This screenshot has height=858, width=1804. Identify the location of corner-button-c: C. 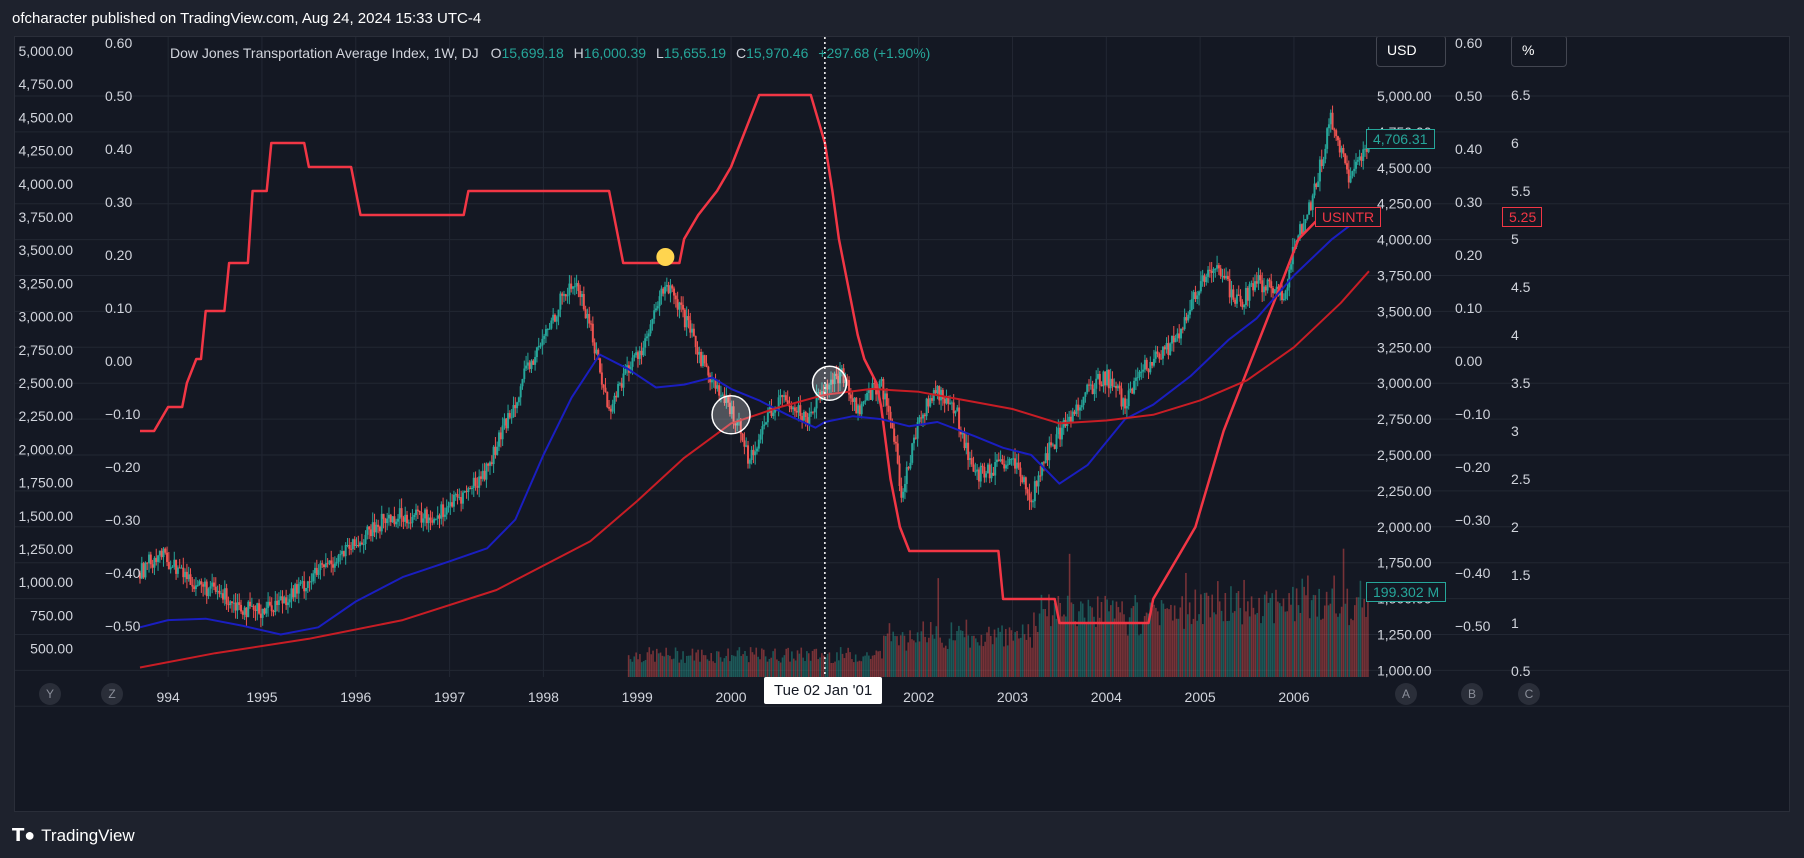
(1529, 694).